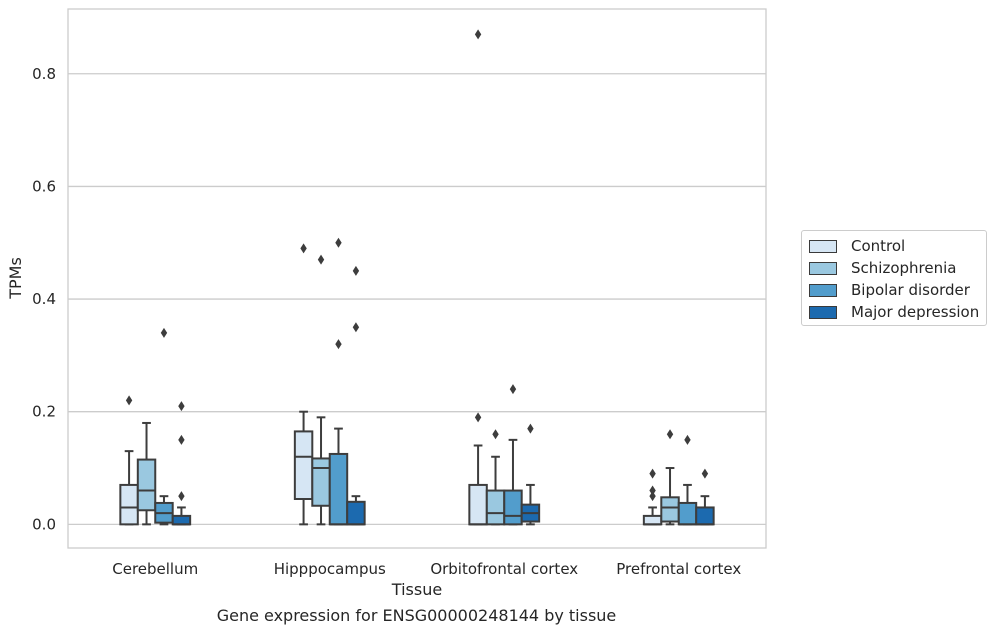  What do you see at coordinates (878, 246) in the screenshot?
I see `legend-label-control: Control` at bounding box center [878, 246].